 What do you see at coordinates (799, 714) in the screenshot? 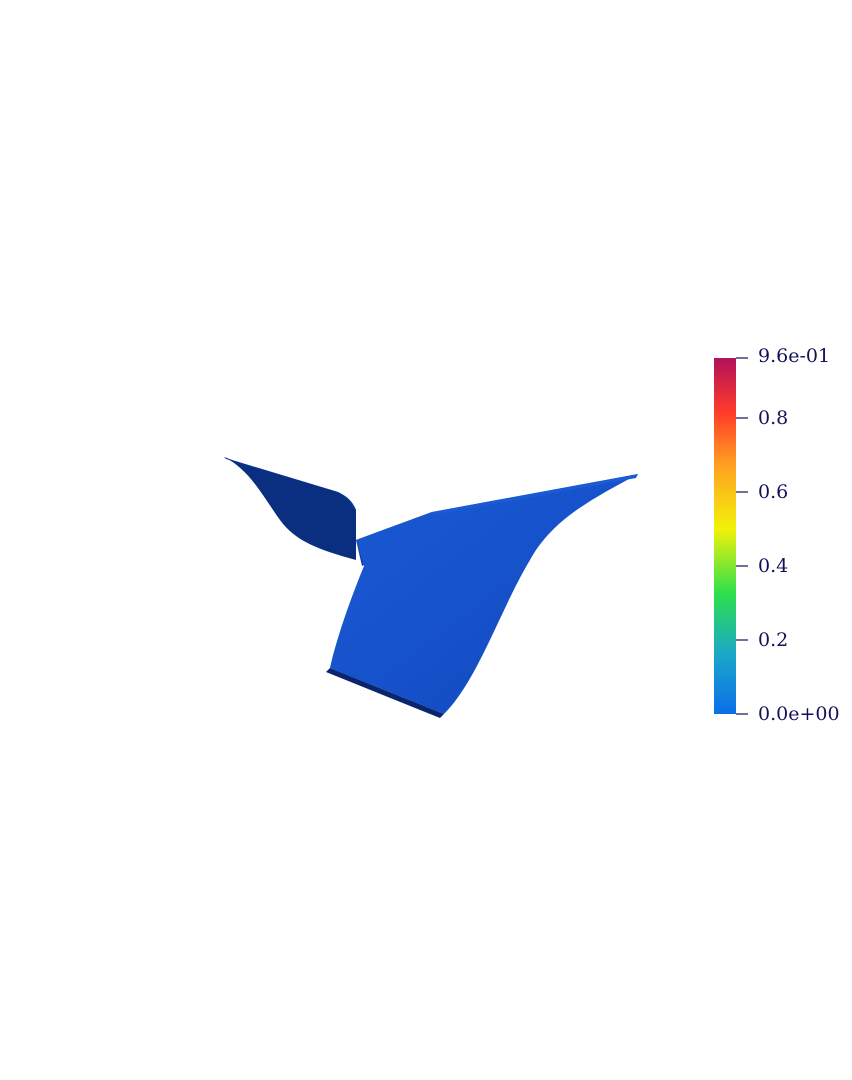
I see `colorbar-label-min: 0.0e+00` at bounding box center [799, 714].